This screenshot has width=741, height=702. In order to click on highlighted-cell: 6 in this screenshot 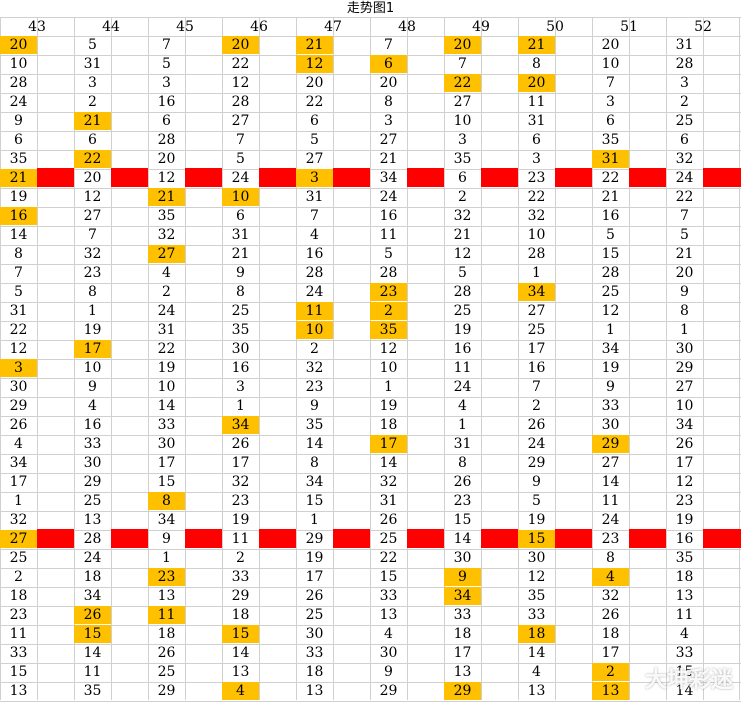, I will do `click(388, 64)`.